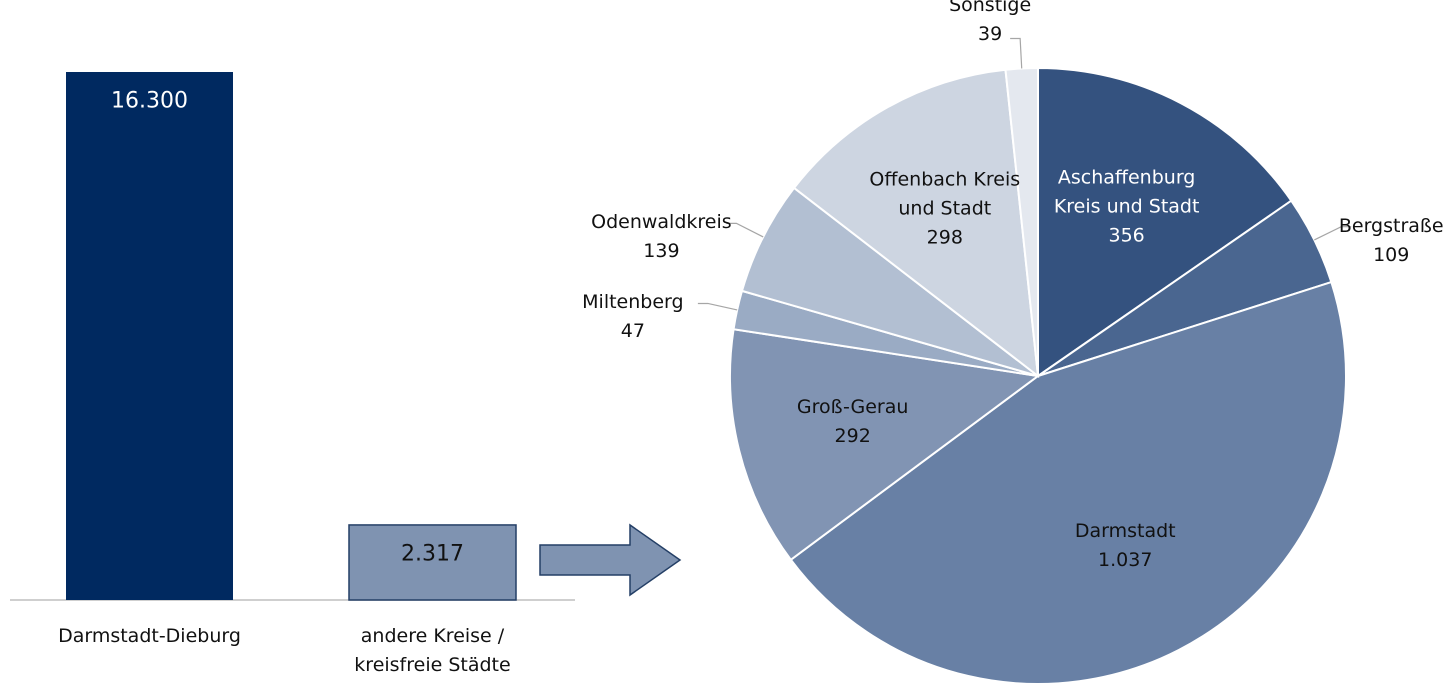 The width and height of the screenshot is (1443, 684). Describe the element at coordinates (852, 436) in the screenshot. I see `value-label: 292` at that location.